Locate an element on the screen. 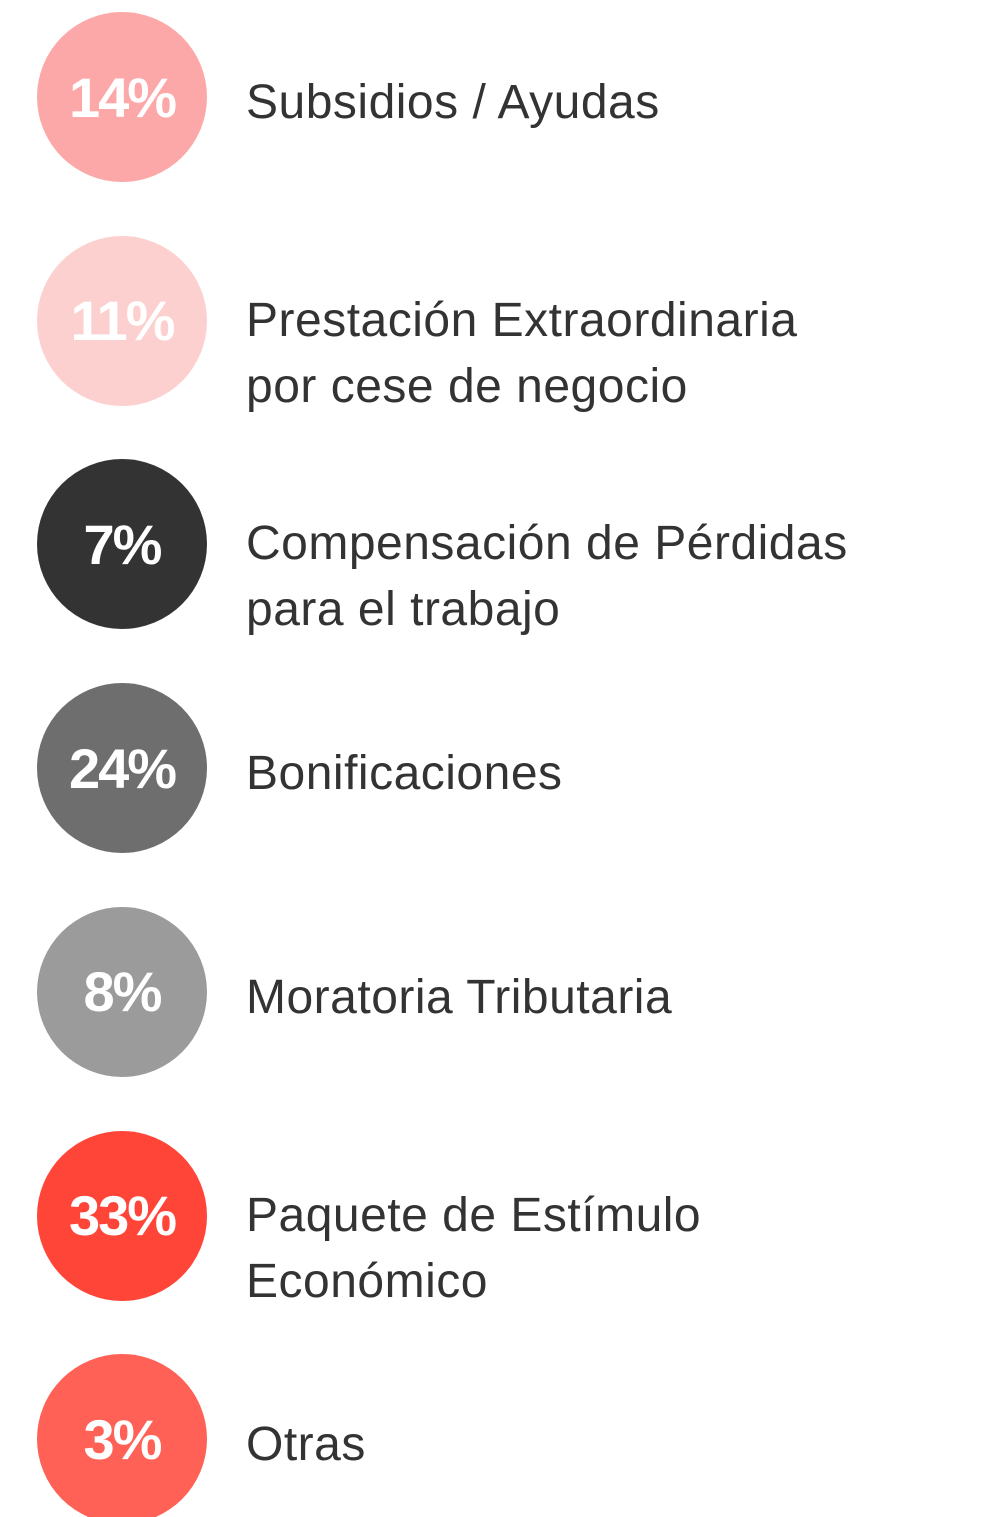 The image size is (1000, 1517). percent-circle: 11% is located at coordinates (122, 320).